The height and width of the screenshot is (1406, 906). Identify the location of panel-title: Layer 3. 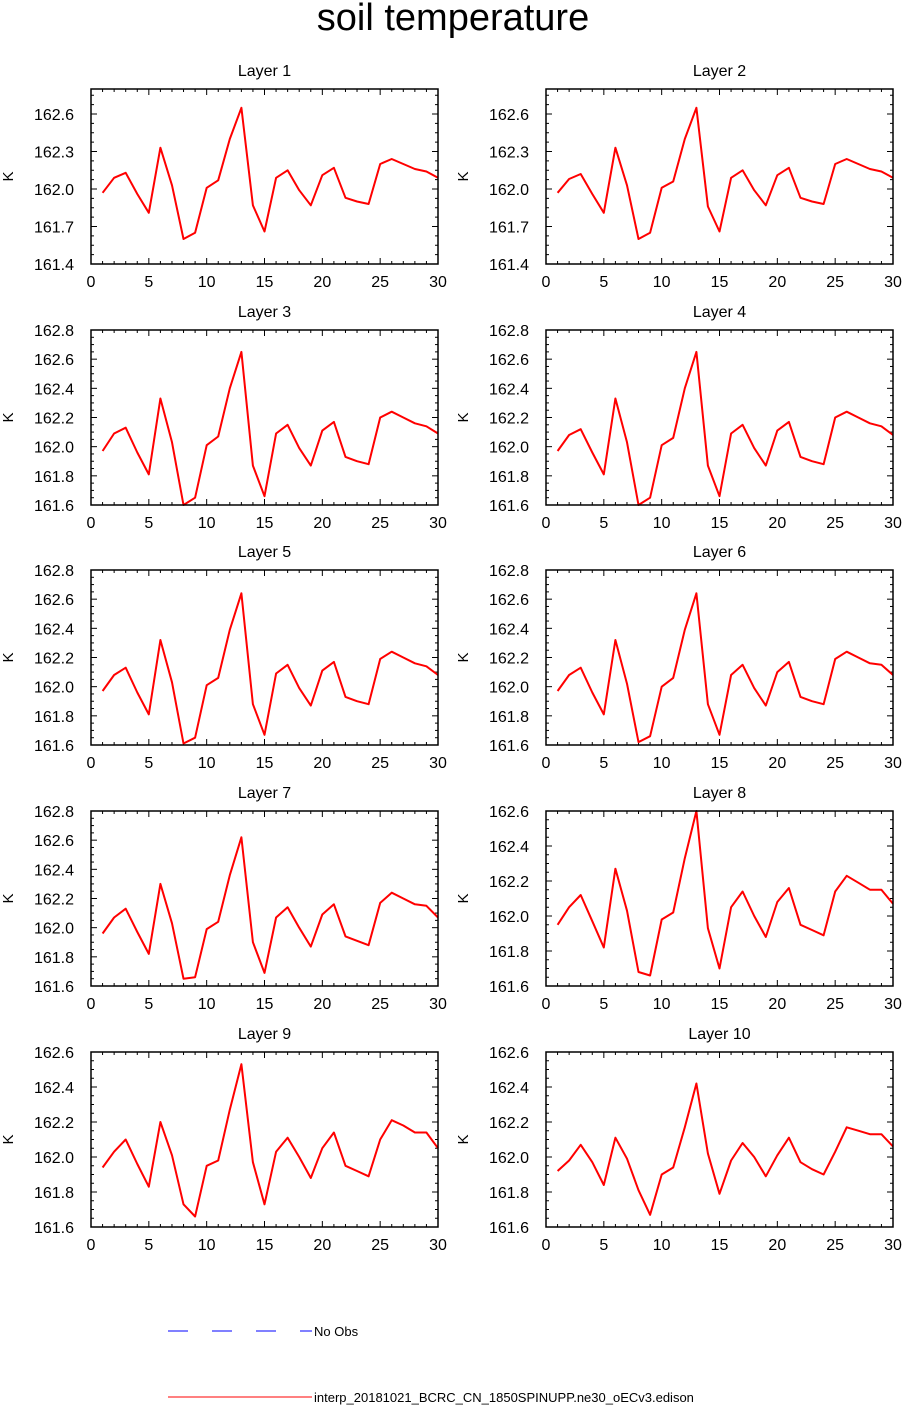
(264, 312).